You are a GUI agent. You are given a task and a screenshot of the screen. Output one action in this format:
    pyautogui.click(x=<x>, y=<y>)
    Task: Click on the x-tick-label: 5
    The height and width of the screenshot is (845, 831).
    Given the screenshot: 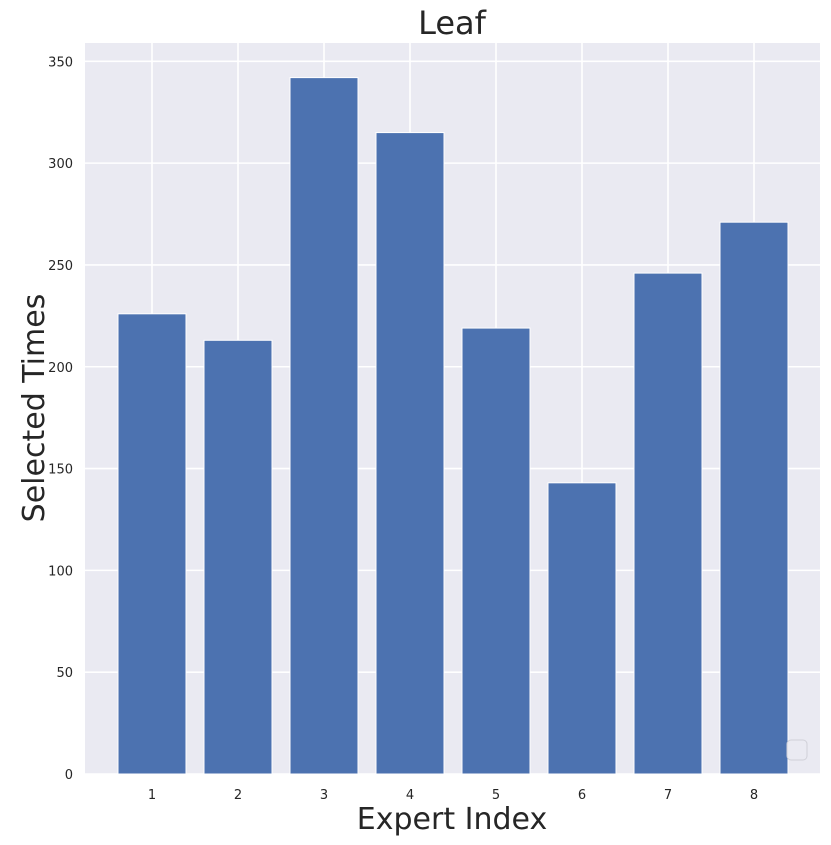 What is the action you would take?
    pyautogui.click(x=496, y=795)
    